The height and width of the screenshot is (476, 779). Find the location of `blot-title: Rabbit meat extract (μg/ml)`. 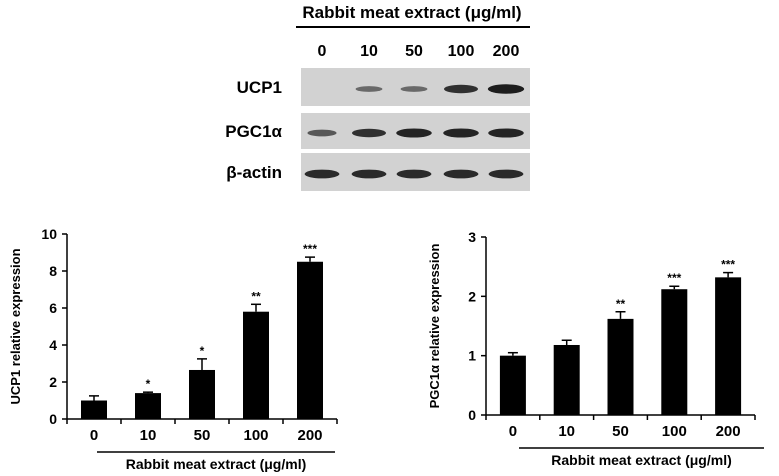

blot-title: Rabbit meat extract (μg/ml) is located at coordinates (411, 12).